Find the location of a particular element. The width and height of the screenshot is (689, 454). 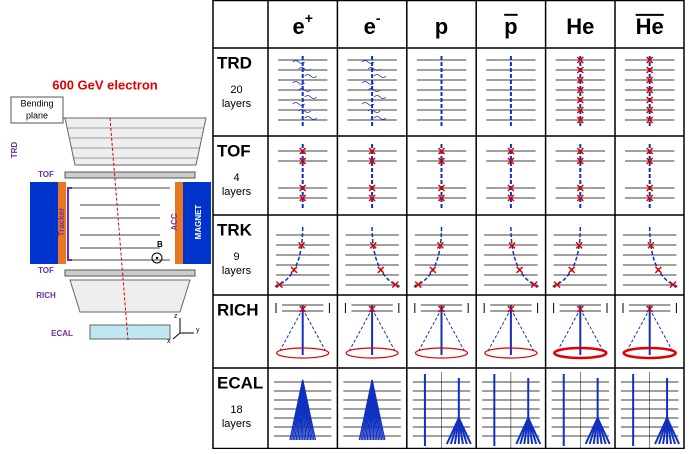

b-field-dot is located at coordinates (157, 258).